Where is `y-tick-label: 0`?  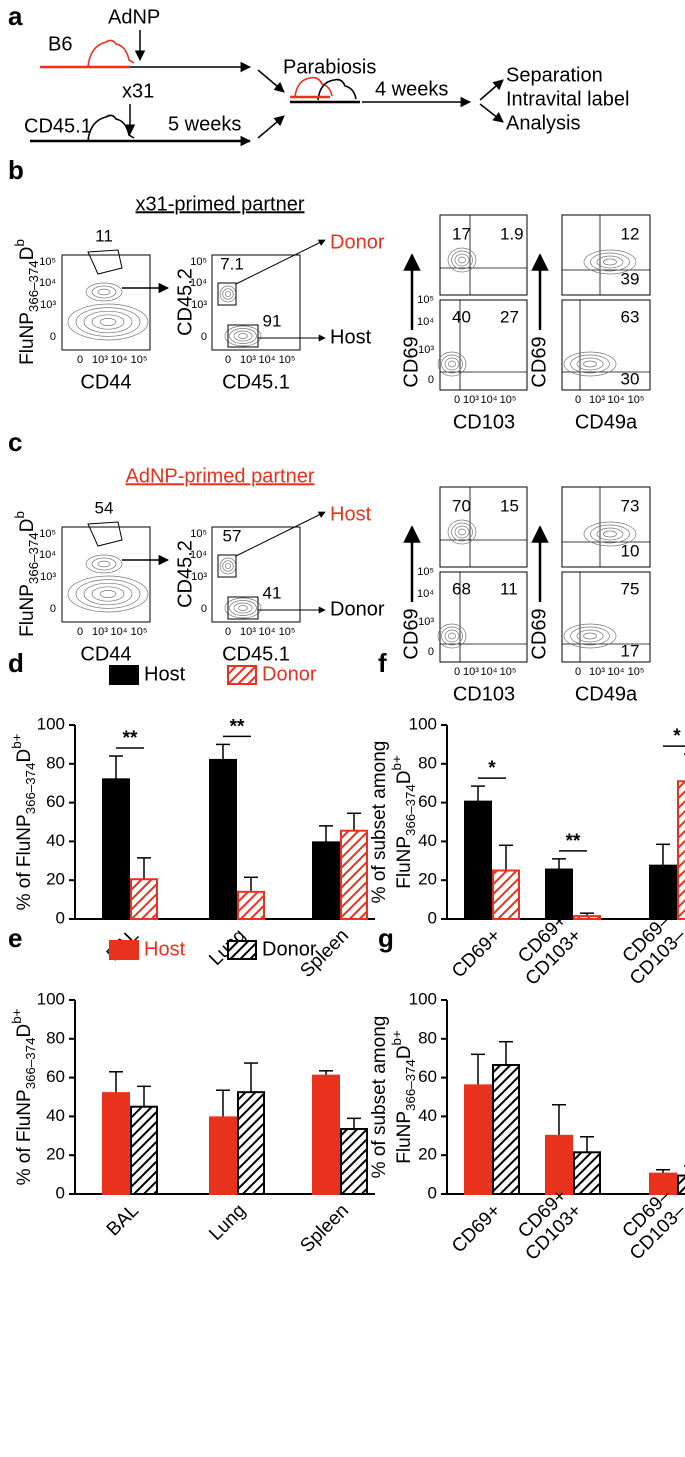 y-tick-label: 0 is located at coordinates (60, 1192).